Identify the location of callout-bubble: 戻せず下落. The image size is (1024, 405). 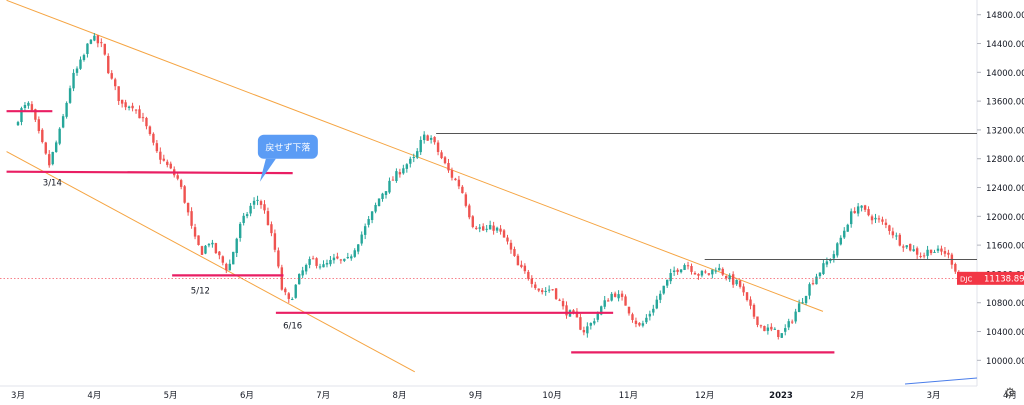
(287, 158).